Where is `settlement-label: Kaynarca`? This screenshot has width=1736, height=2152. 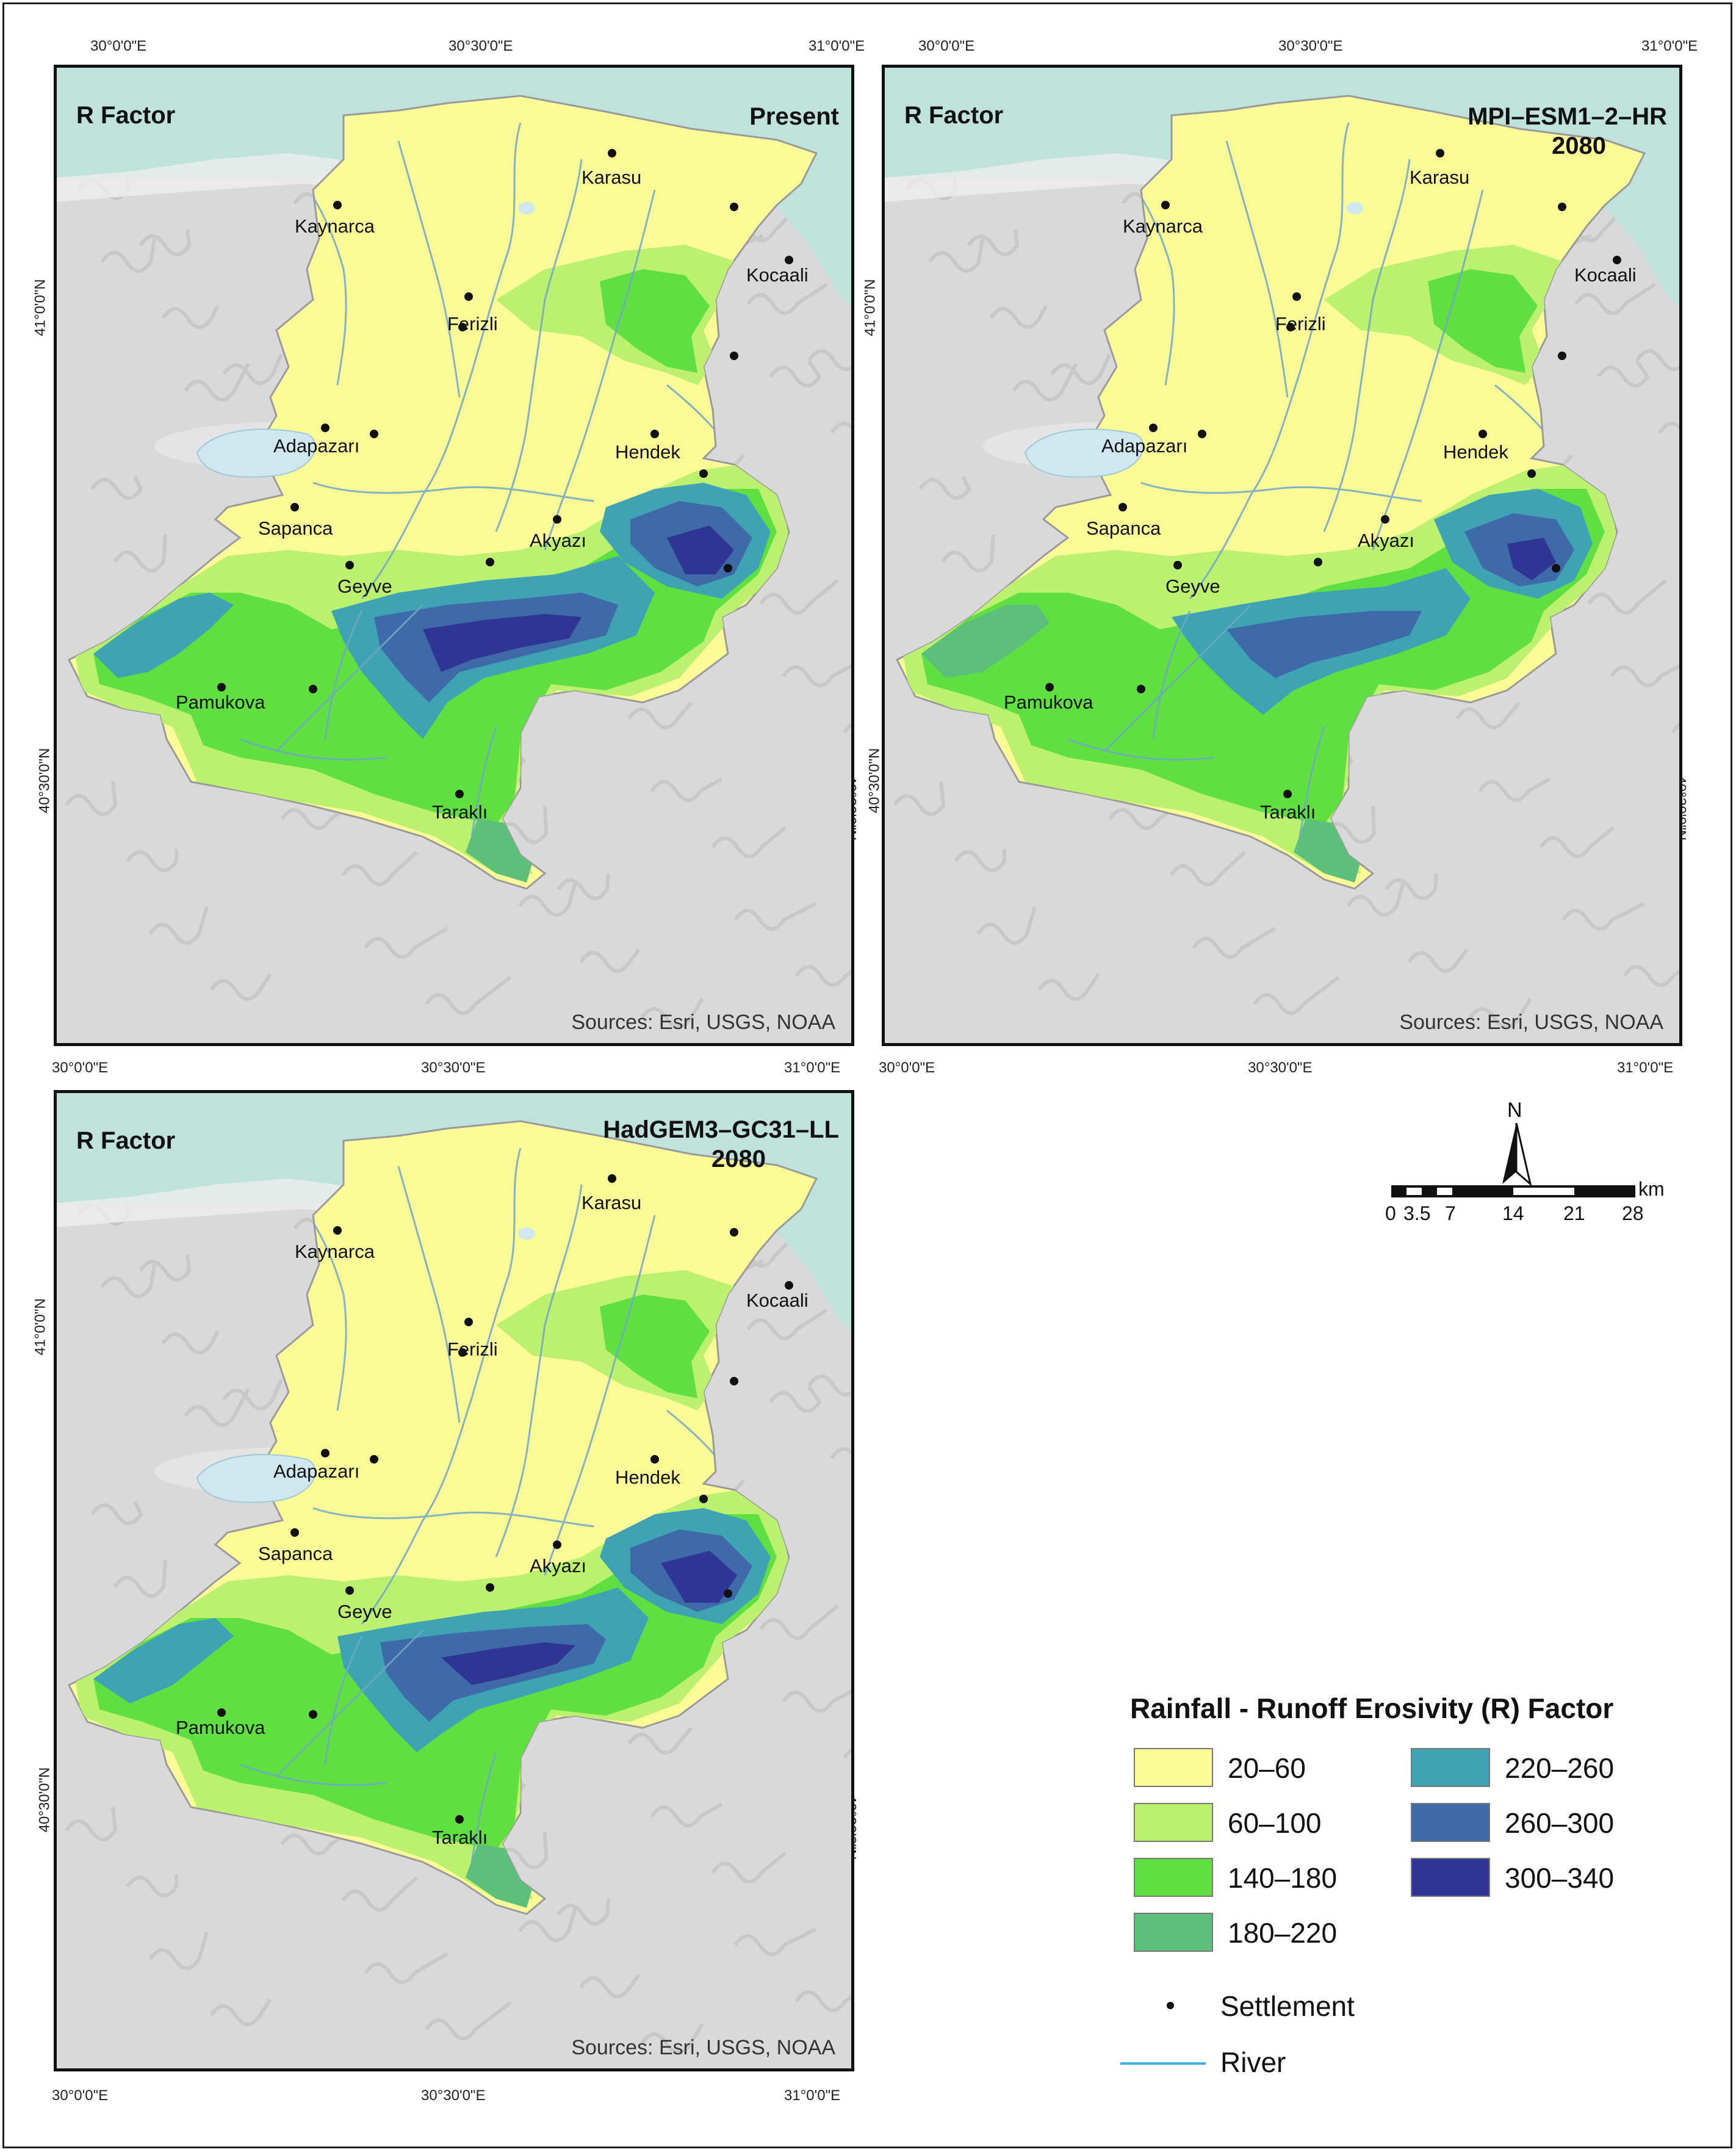 settlement-label: Kaynarca is located at coordinates (1163, 226).